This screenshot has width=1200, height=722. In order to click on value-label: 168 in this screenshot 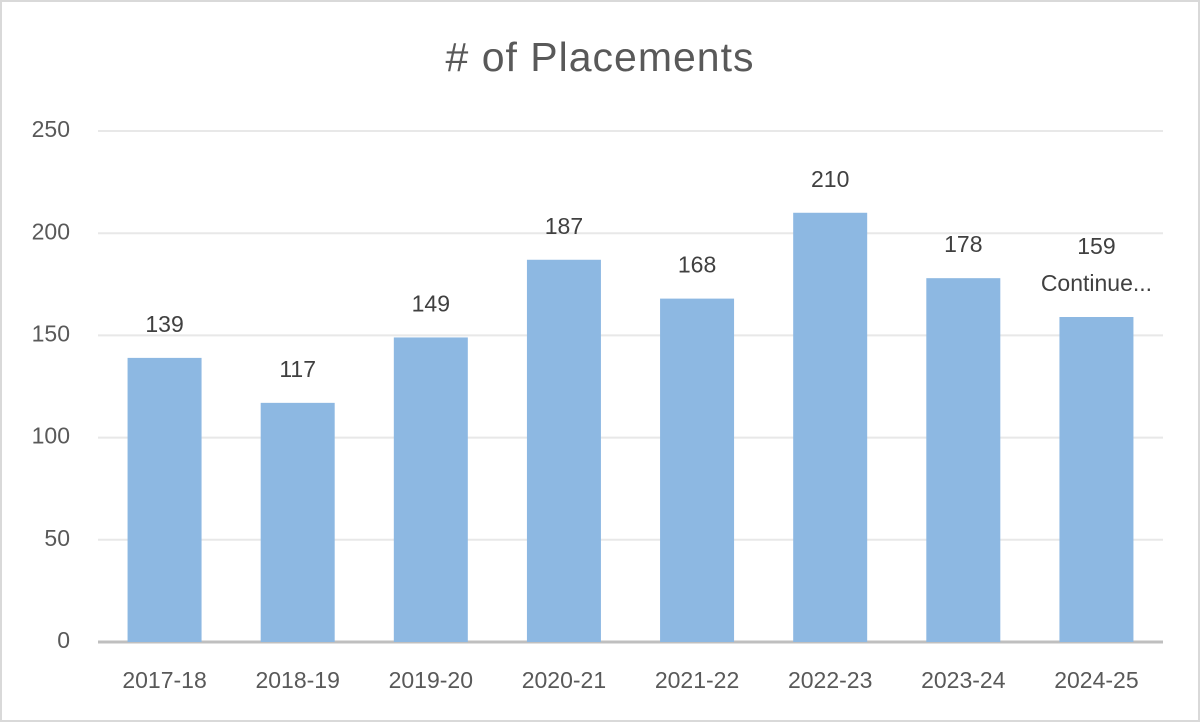, I will do `click(697, 265)`.